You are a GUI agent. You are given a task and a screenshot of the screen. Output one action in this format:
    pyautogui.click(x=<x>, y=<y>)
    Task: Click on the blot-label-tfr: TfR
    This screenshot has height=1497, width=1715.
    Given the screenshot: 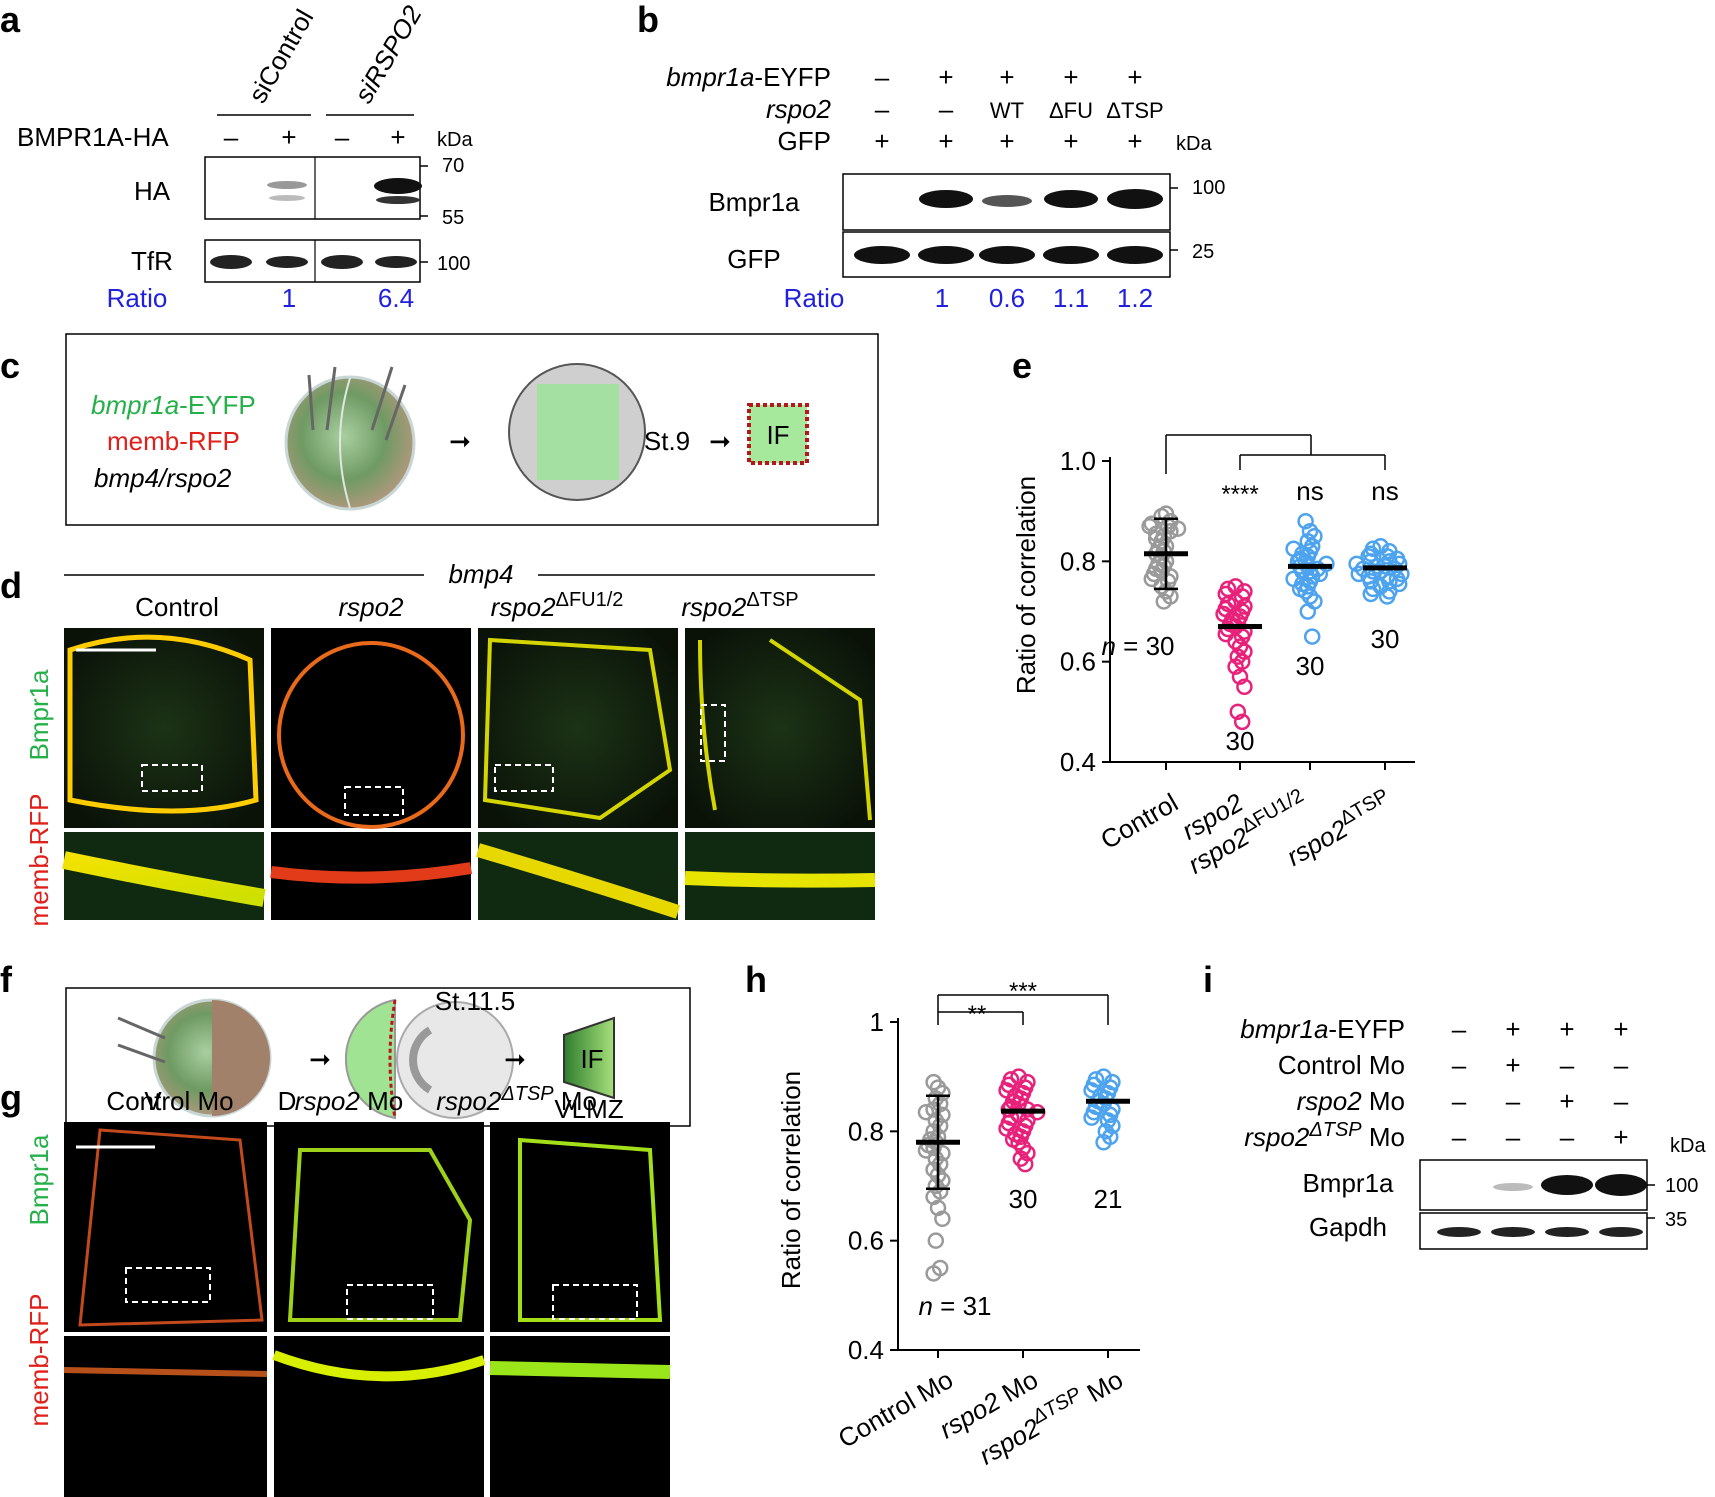 What is the action you would take?
    pyautogui.click(x=152, y=261)
    